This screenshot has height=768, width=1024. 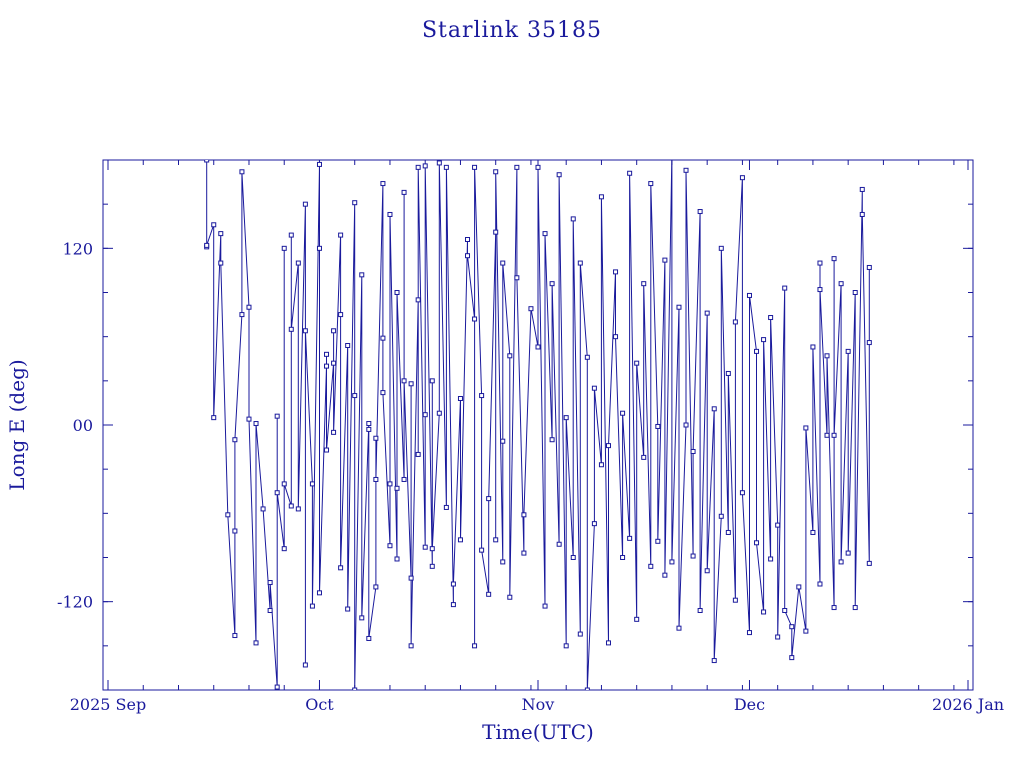 I want to click on y-axis-title: Long E (deg), so click(x=17, y=424).